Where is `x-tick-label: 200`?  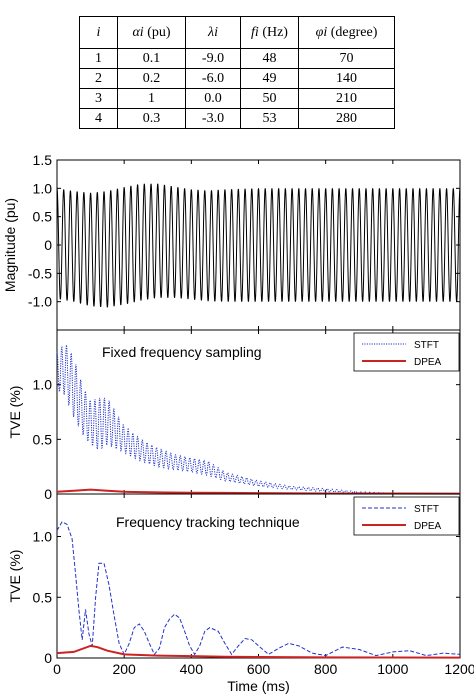
x-tick-label: 200 is located at coordinates (124, 669).